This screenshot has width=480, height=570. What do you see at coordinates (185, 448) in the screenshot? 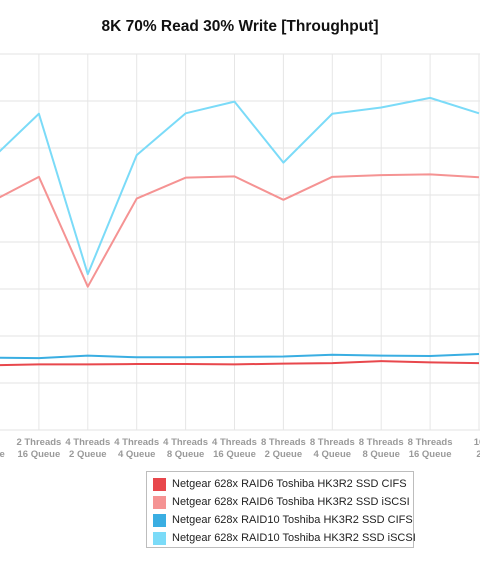
I see `x-tick-label: 4 Threads 8 Queue` at bounding box center [185, 448].